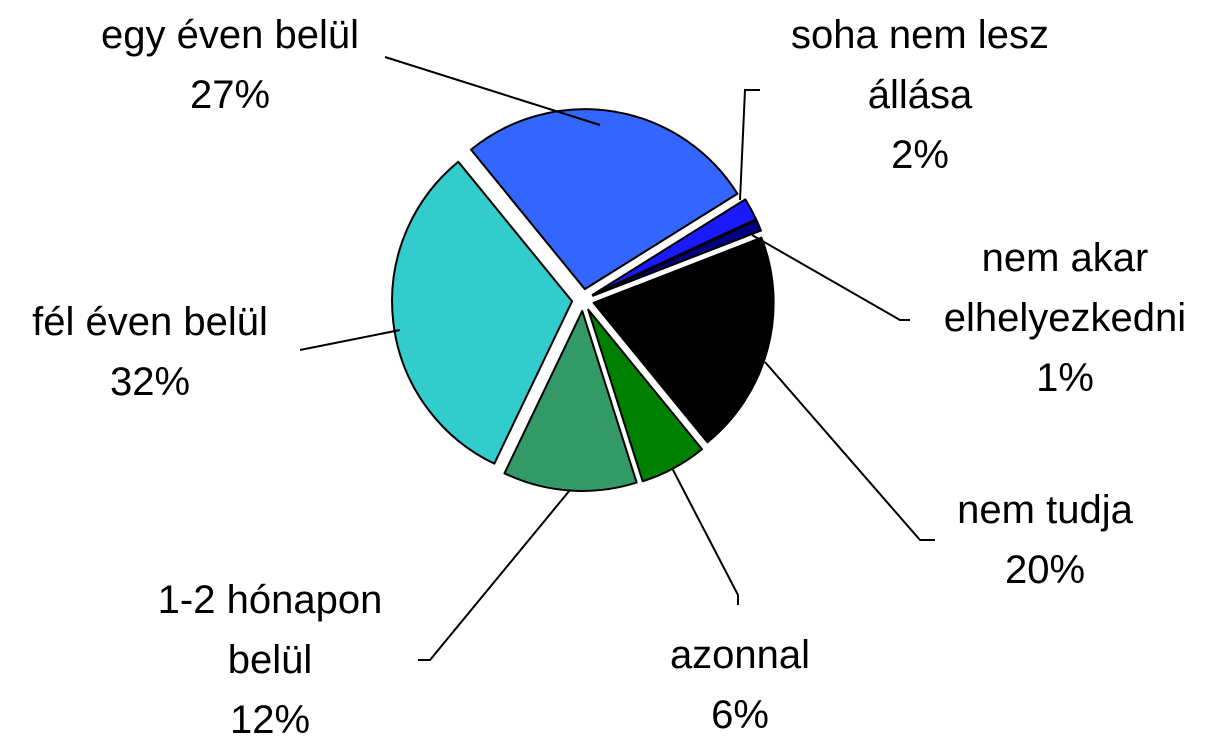 Image resolution: width=1213 pixels, height=742 pixels. Describe the element at coordinates (1045, 510) in the screenshot. I see `category-name: nem tudja` at that location.